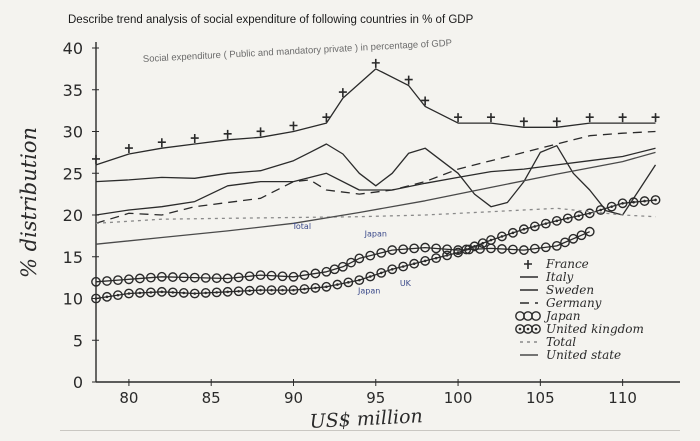 This screenshot has height=441, width=700. I want to click on annotation-label: UK, so click(406, 283).